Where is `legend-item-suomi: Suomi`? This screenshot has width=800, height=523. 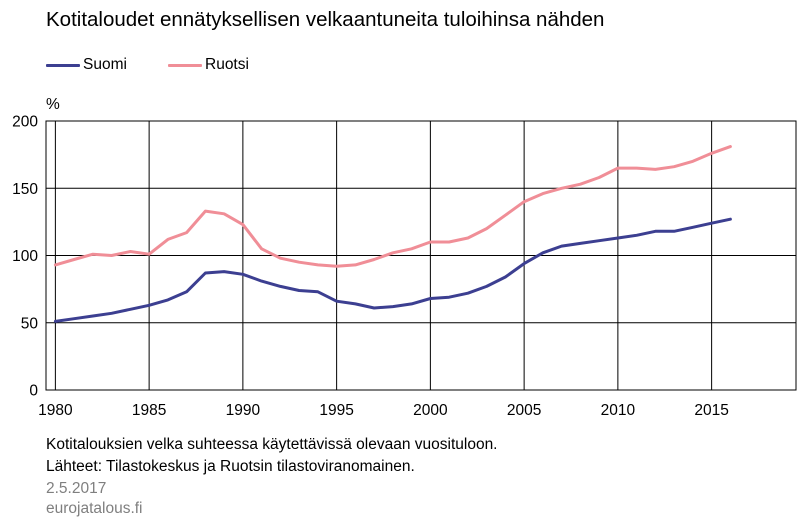 legend-item-suomi: Suomi is located at coordinates (86, 65).